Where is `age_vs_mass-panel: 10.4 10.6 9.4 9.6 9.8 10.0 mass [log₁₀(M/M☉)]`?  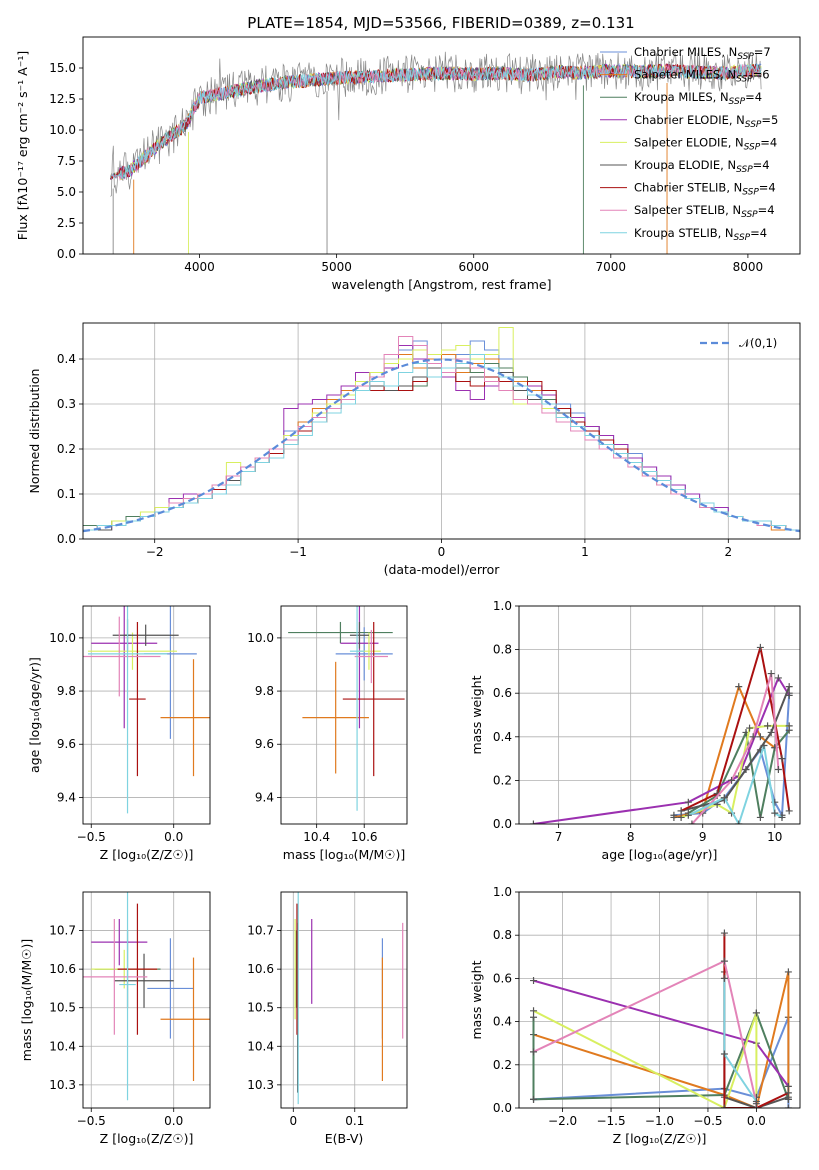 age_vs_mass-panel: 10.4 10.6 9.4 9.6 9.8 10.0 mass [log₁₀(M/M☉)] is located at coordinates (327, 733).